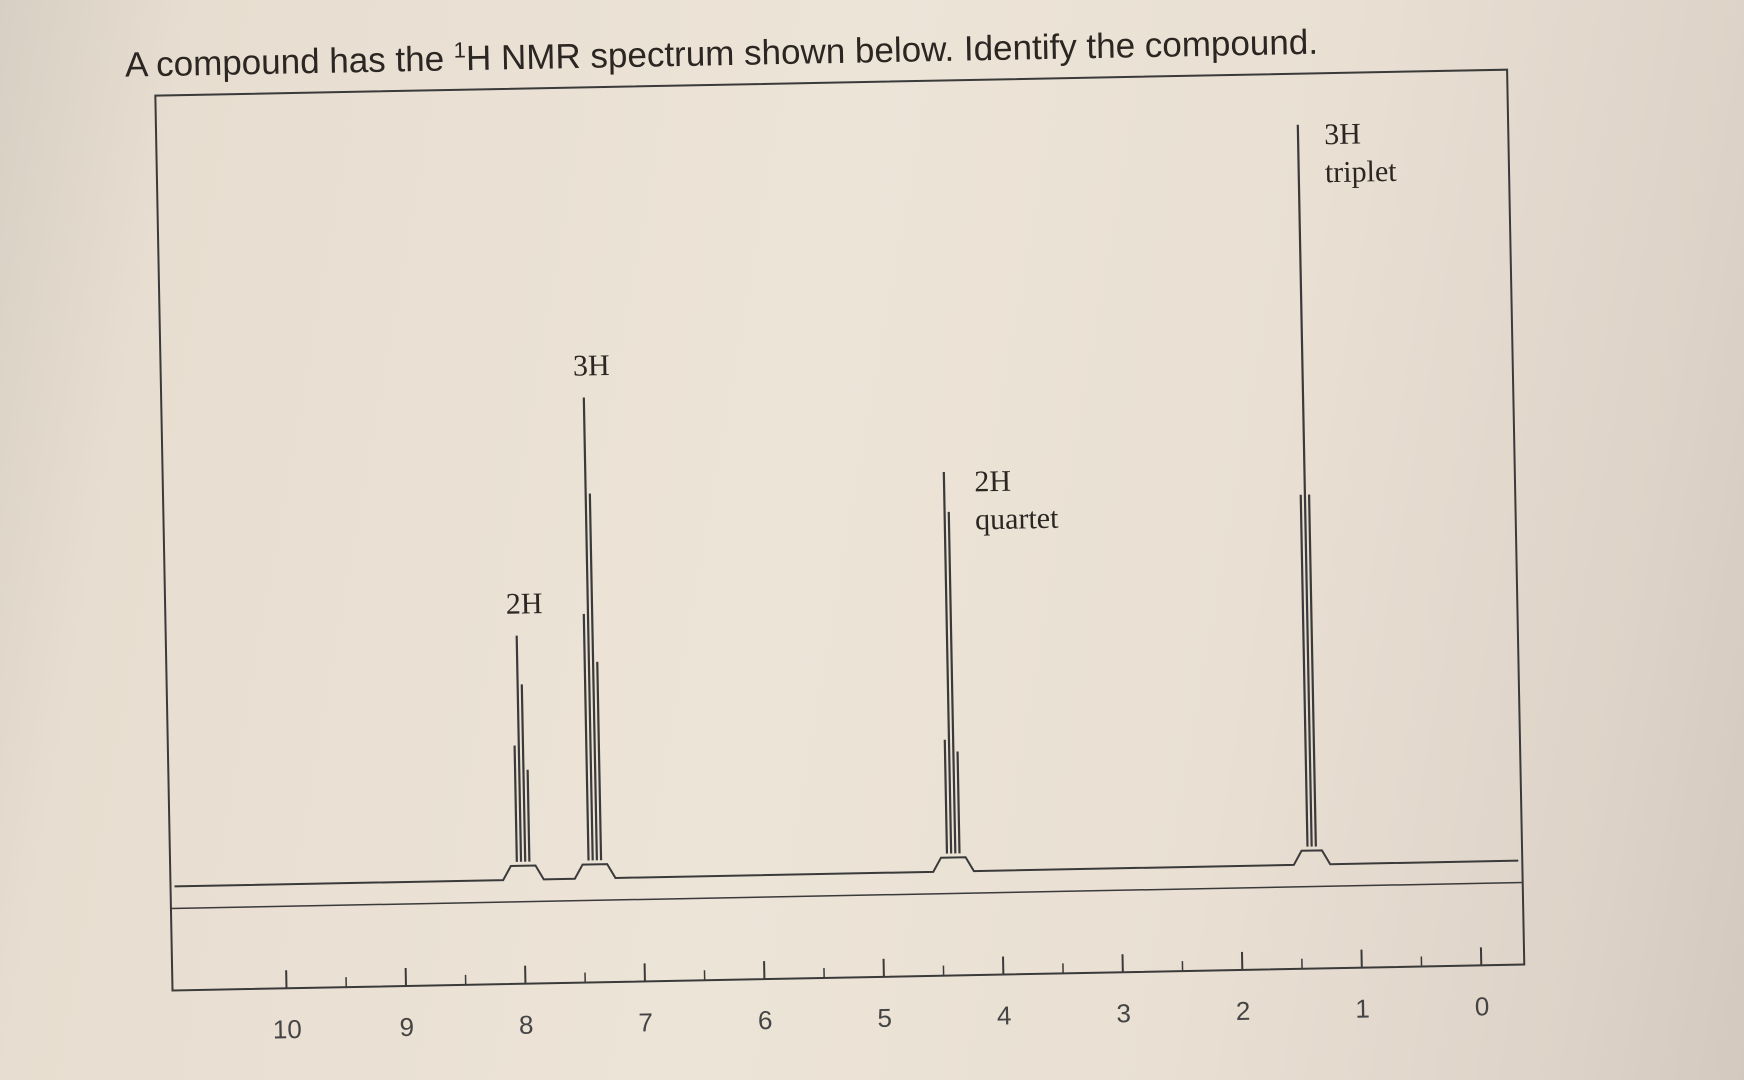 The image size is (1744, 1080). What do you see at coordinates (1123, 1013) in the screenshot?
I see `x-tick-label: 3` at bounding box center [1123, 1013].